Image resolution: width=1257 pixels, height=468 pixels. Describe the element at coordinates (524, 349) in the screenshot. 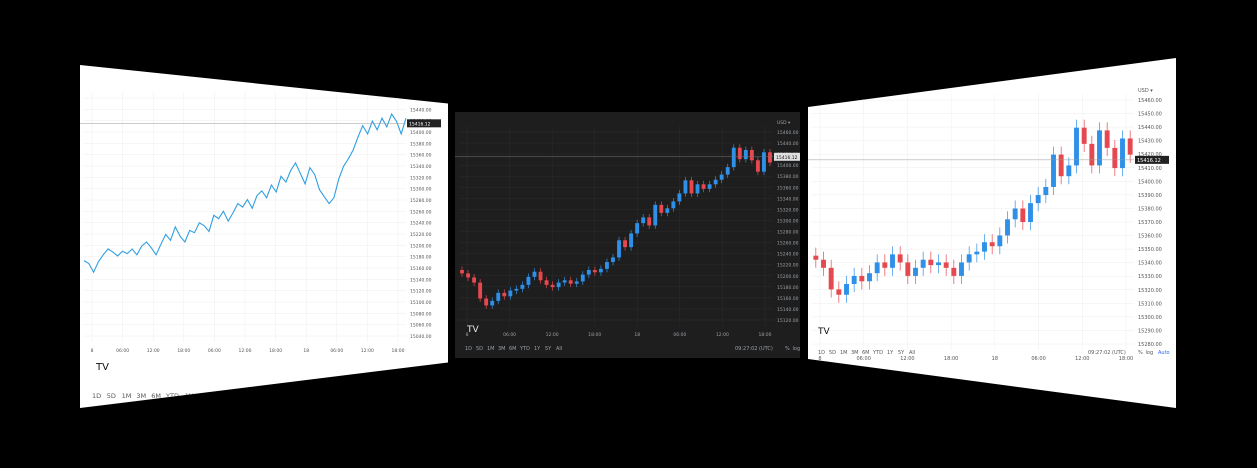

I see `range-button-ytd: YTD` at that location.